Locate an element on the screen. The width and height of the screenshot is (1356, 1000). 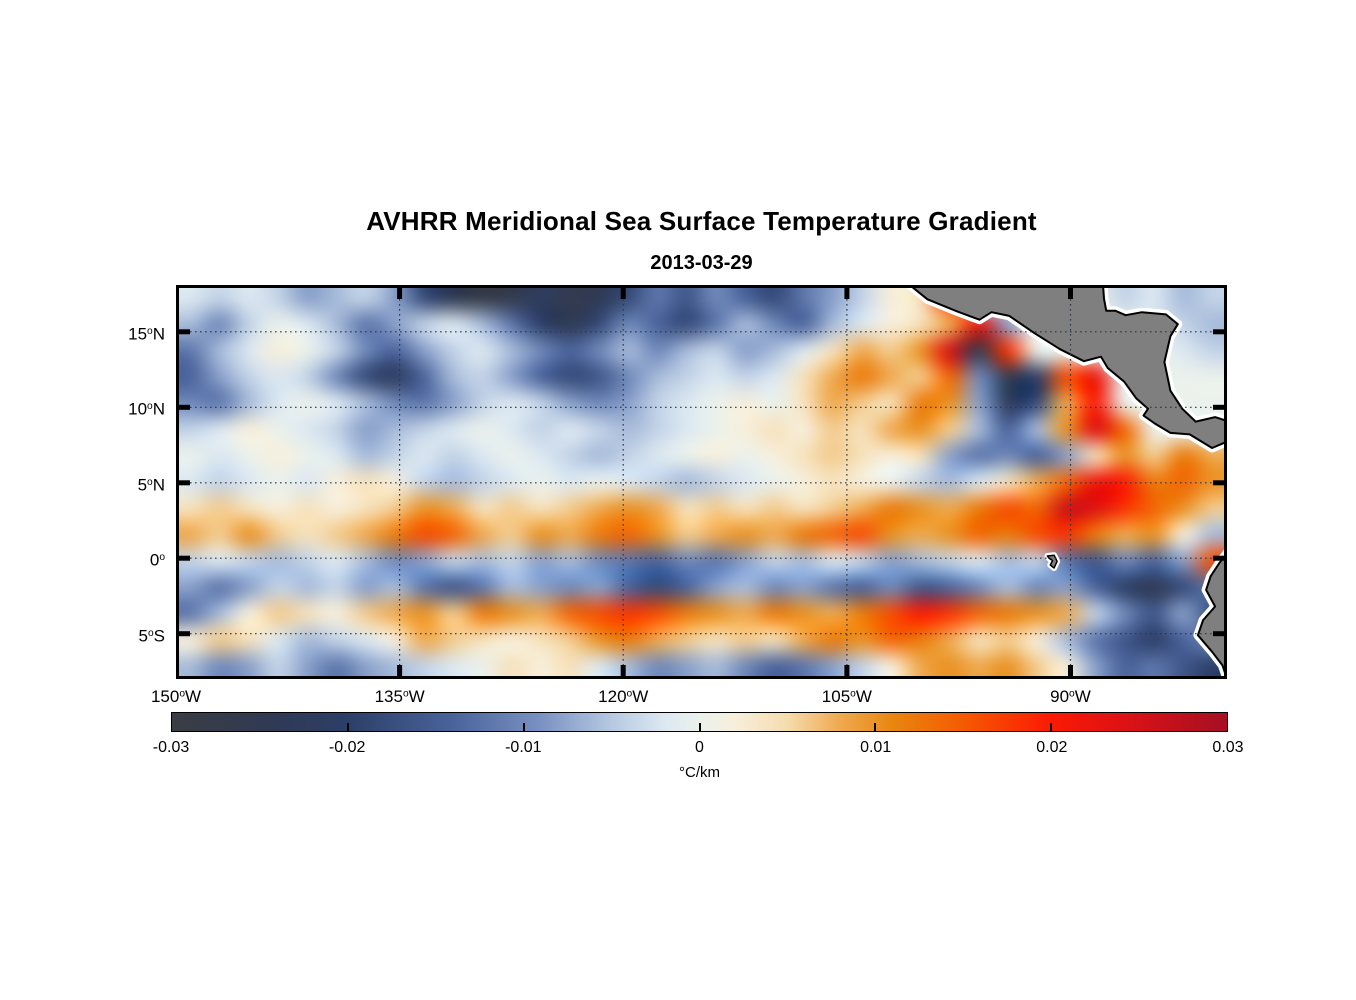
colorbar-tick-label--0.01: -0.01 is located at coordinates (523, 747).